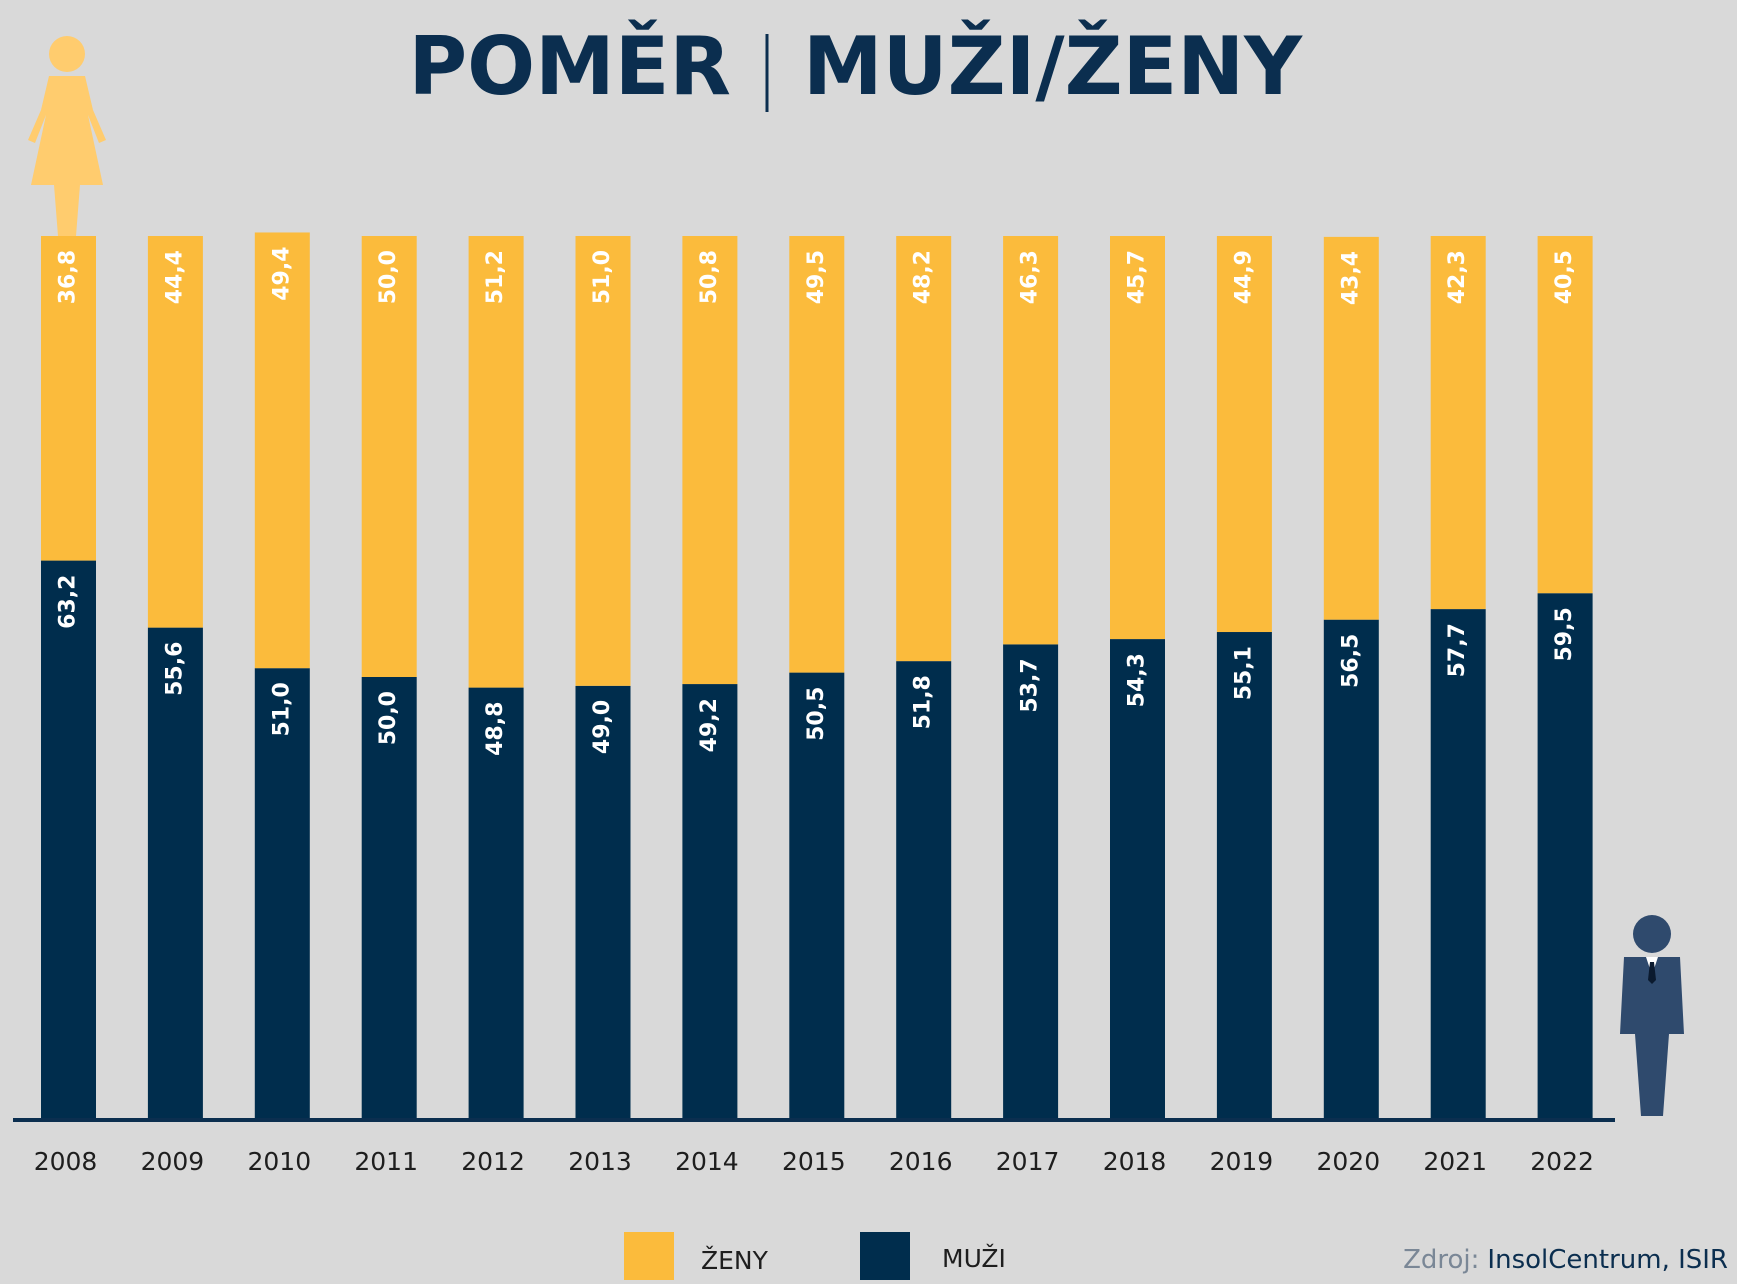  What do you see at coordinates (1455, 1161) in the screenshot?
I see `x-tick-label: 2021` at bounding box center [1455, 1161].